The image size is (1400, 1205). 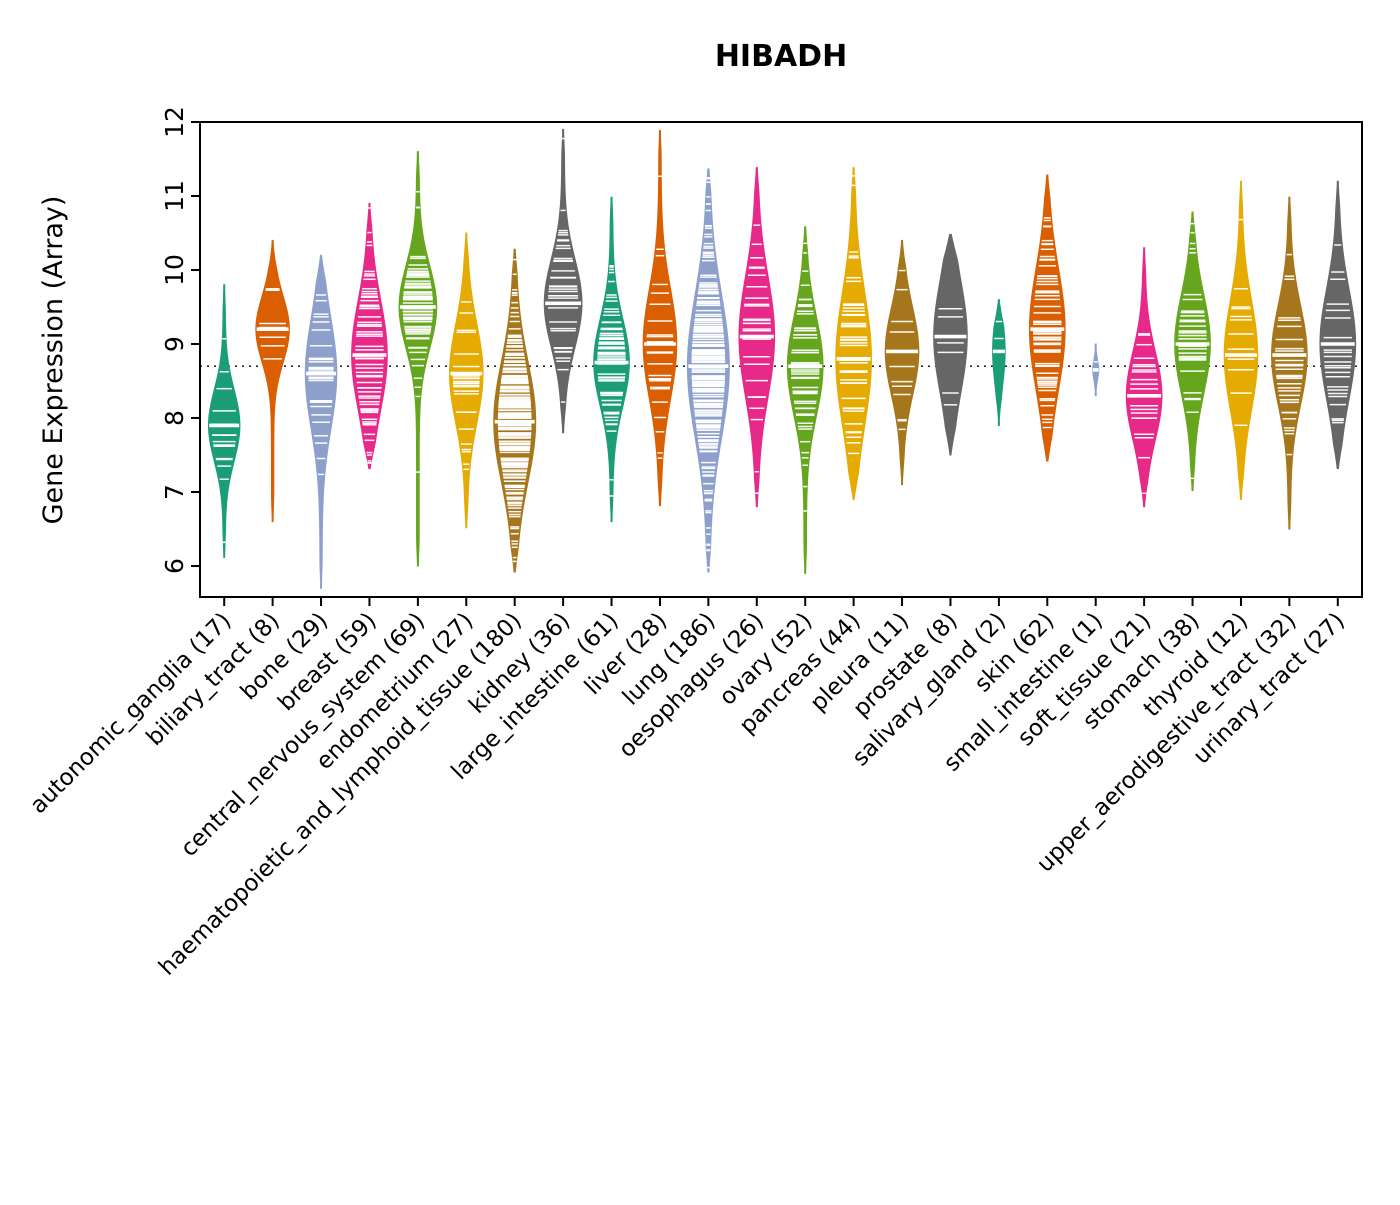 I want to click on violin-thyroid, so click(x=1241, y=340).